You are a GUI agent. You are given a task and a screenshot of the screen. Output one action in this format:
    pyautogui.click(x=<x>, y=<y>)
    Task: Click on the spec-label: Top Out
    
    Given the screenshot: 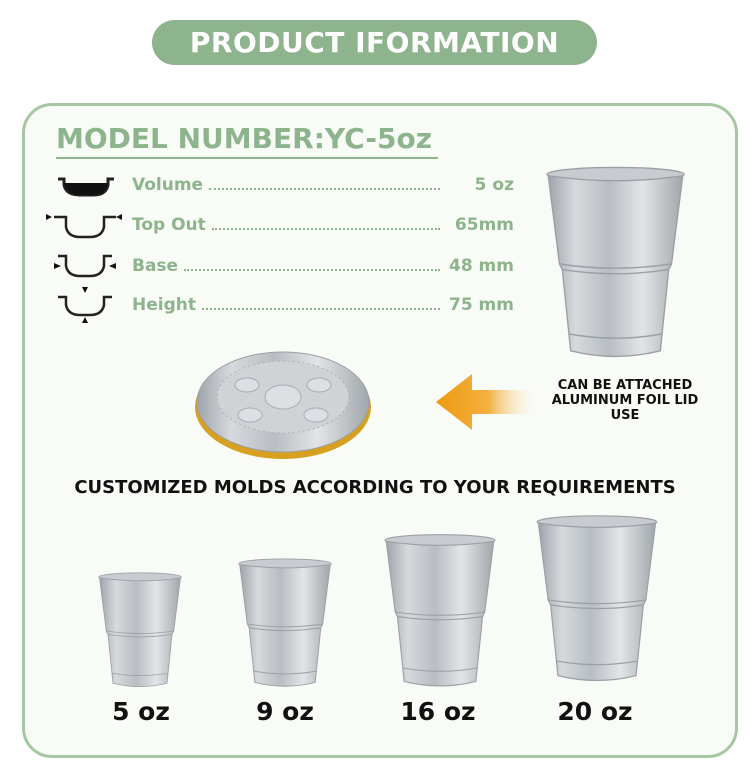 What is the action you would take?
    pyautogui.click(x=169, y=225)
    